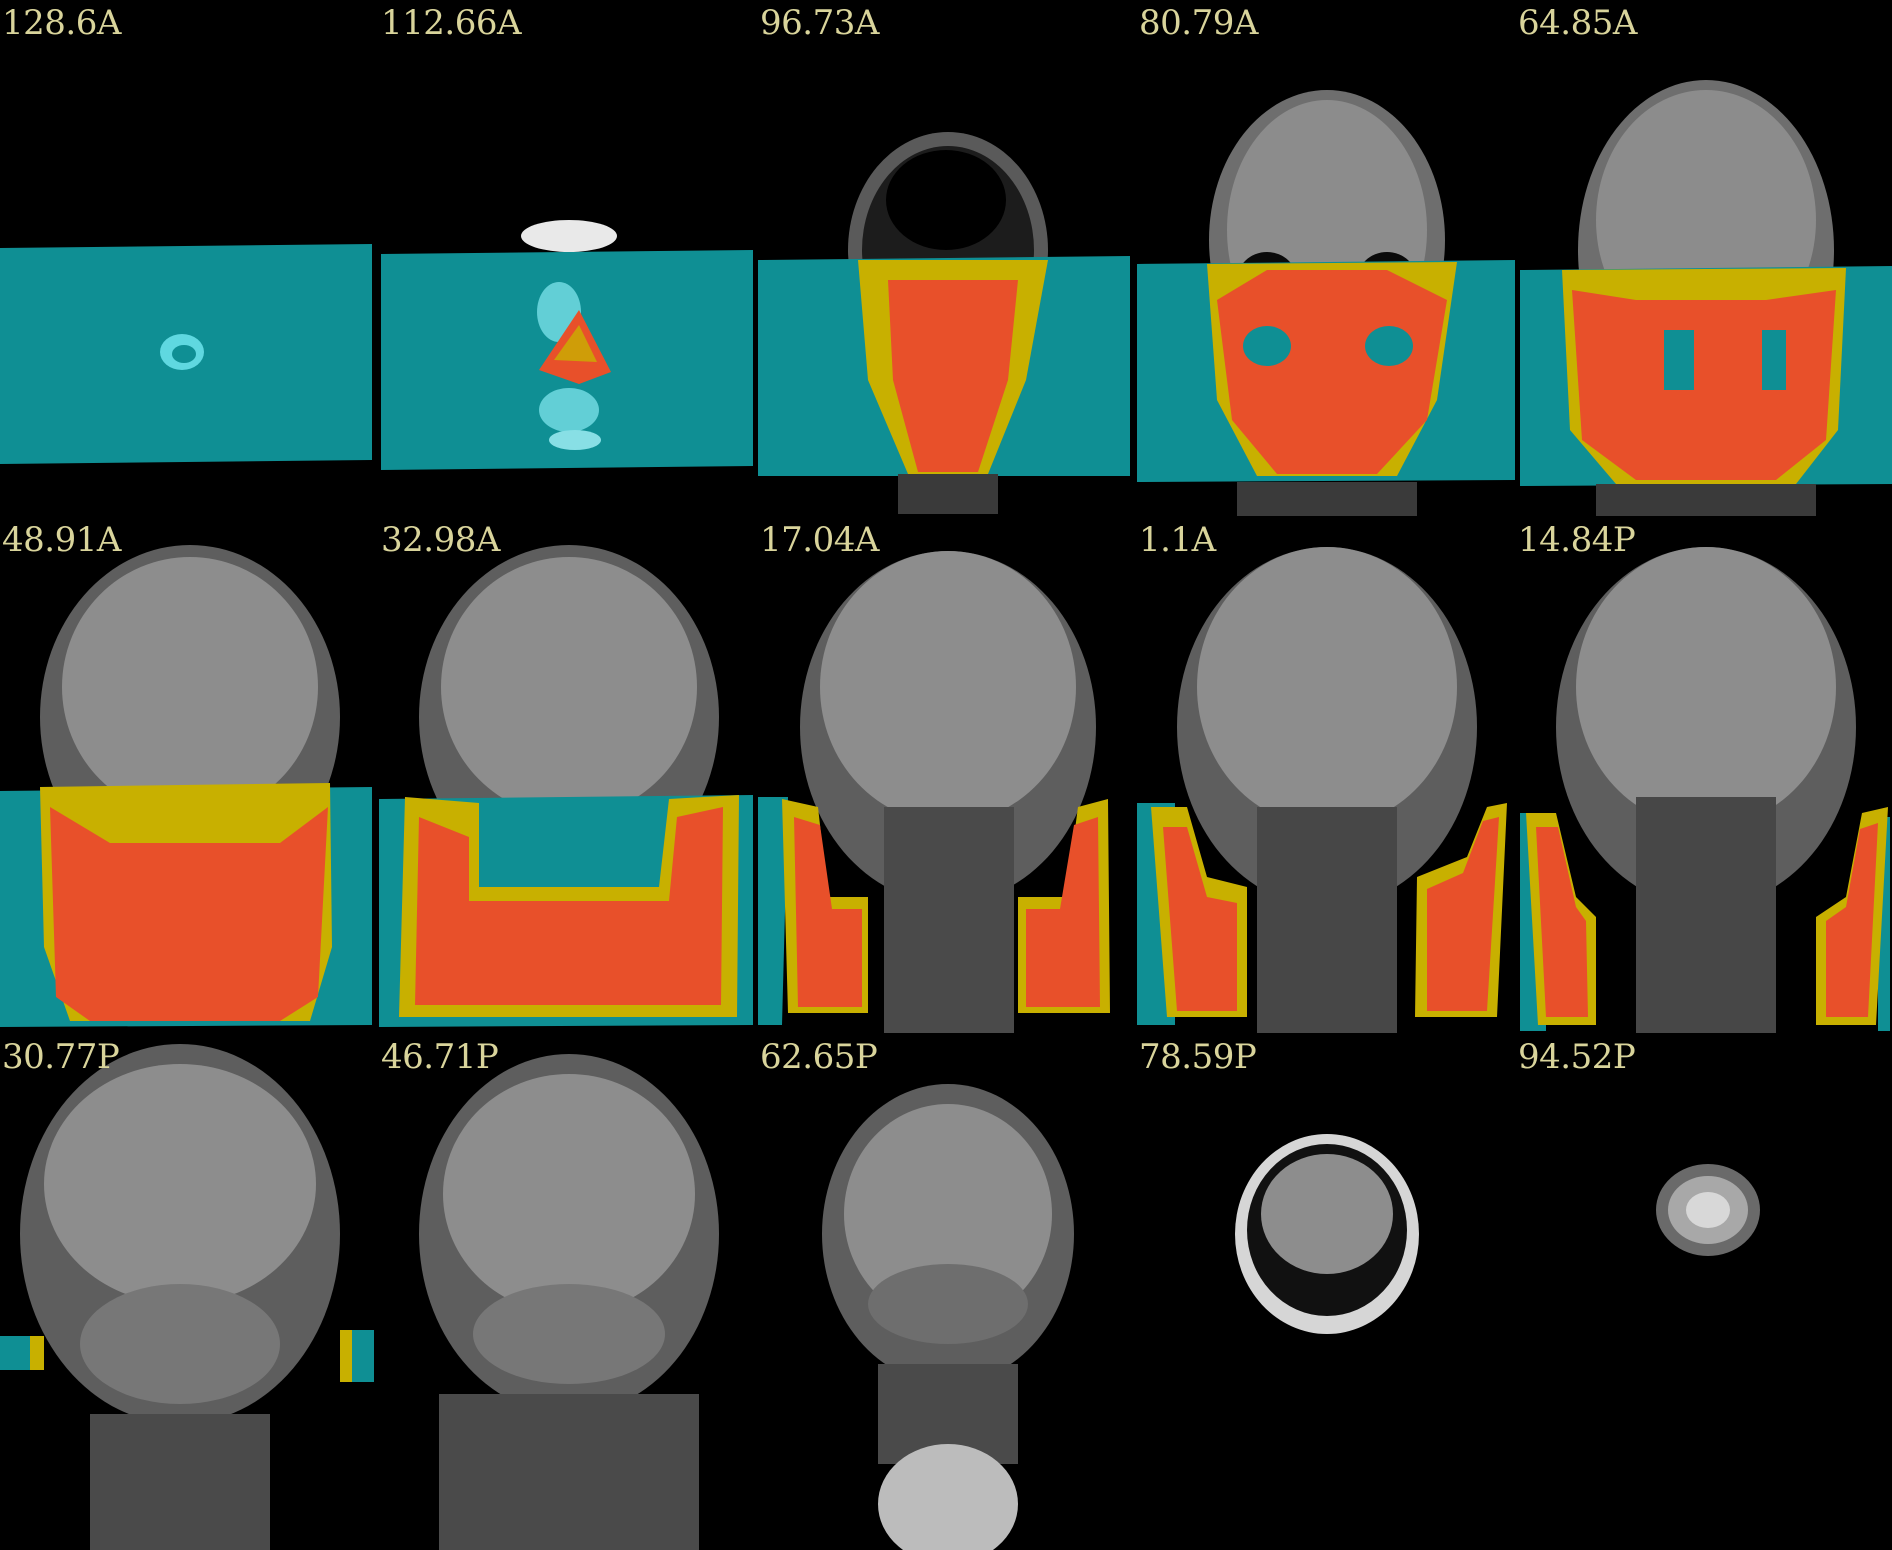 The image size is (1892, 1550). I want to click on slice-panel: 32.98A, so click(568, 775).